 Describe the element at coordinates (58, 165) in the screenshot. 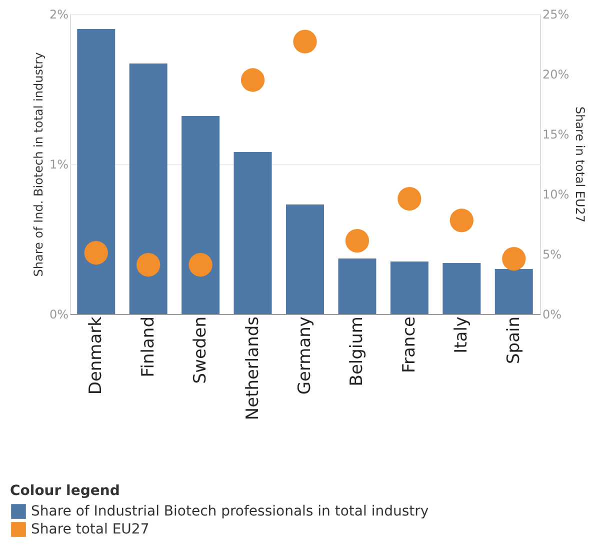

I see `y-tick-label: 1%` at that location.